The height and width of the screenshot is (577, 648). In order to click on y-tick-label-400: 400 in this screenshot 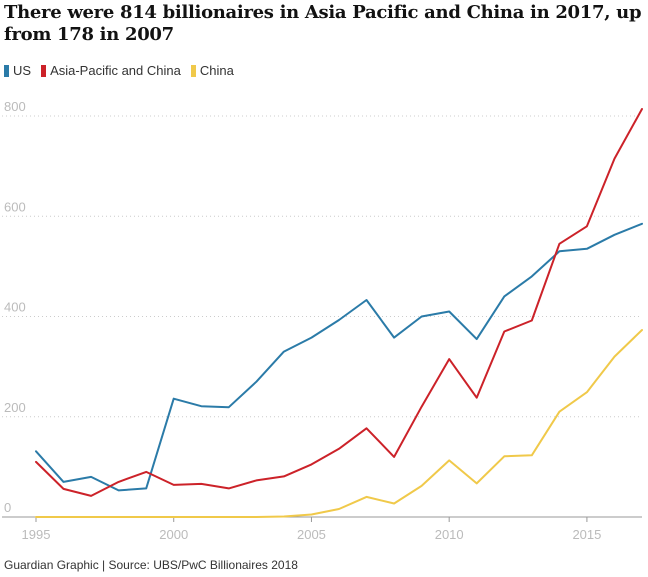, I will do `click(15, 307)`.